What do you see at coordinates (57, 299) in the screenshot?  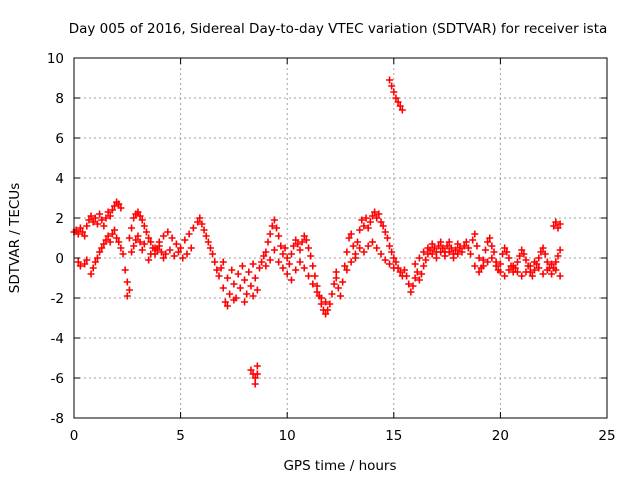 I see `y-tick-label-3: -2` at bounding box center [57, 299].